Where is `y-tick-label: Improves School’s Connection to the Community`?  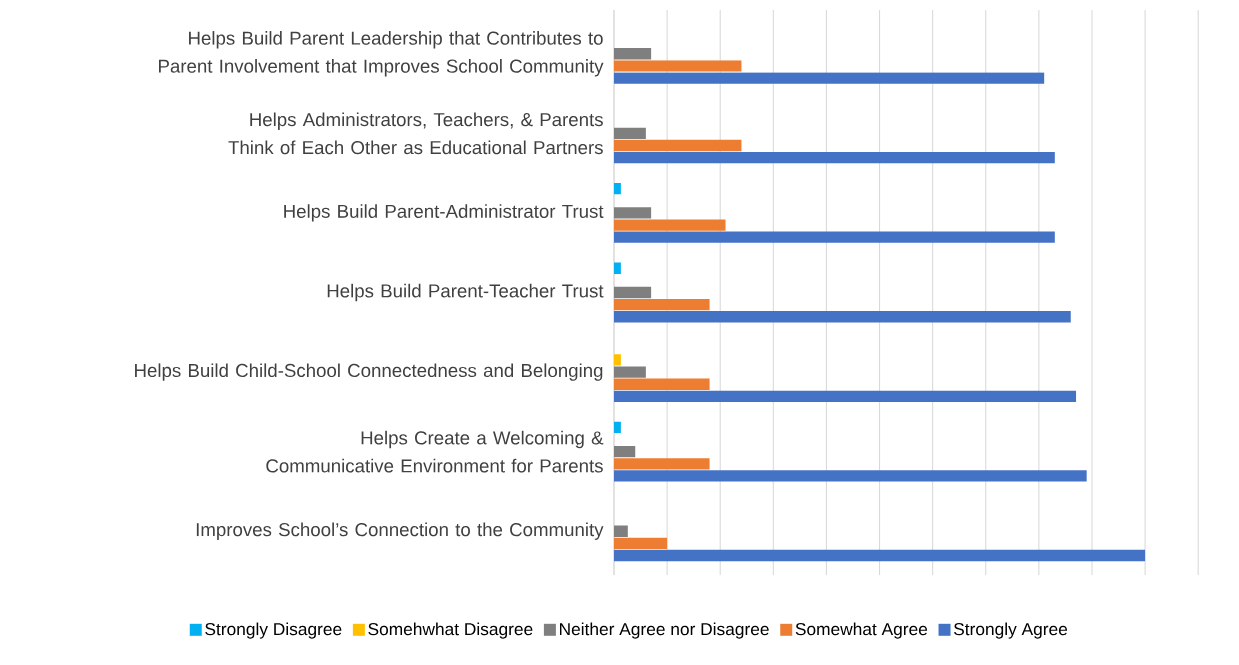
y-tick-label: Improves School’s Connection to the Community is located at coordinates (400, 531).